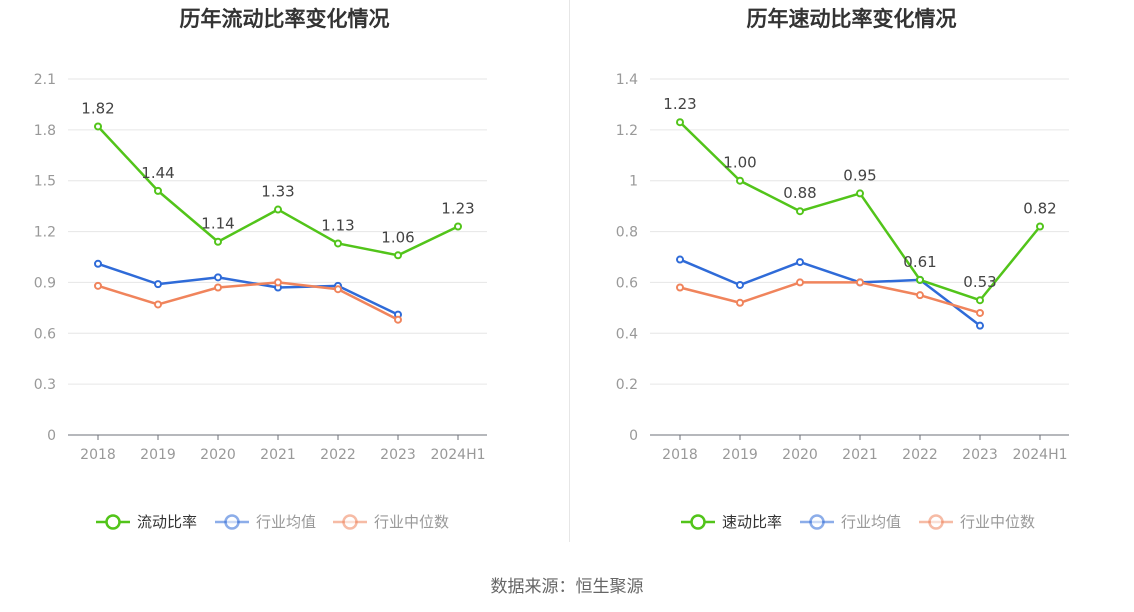 This screenshot has width=1134, height=612. What do you see at coordinates (569, 271) in the screenshot?
I see `chart-divider` at bounding box center [569, 271].